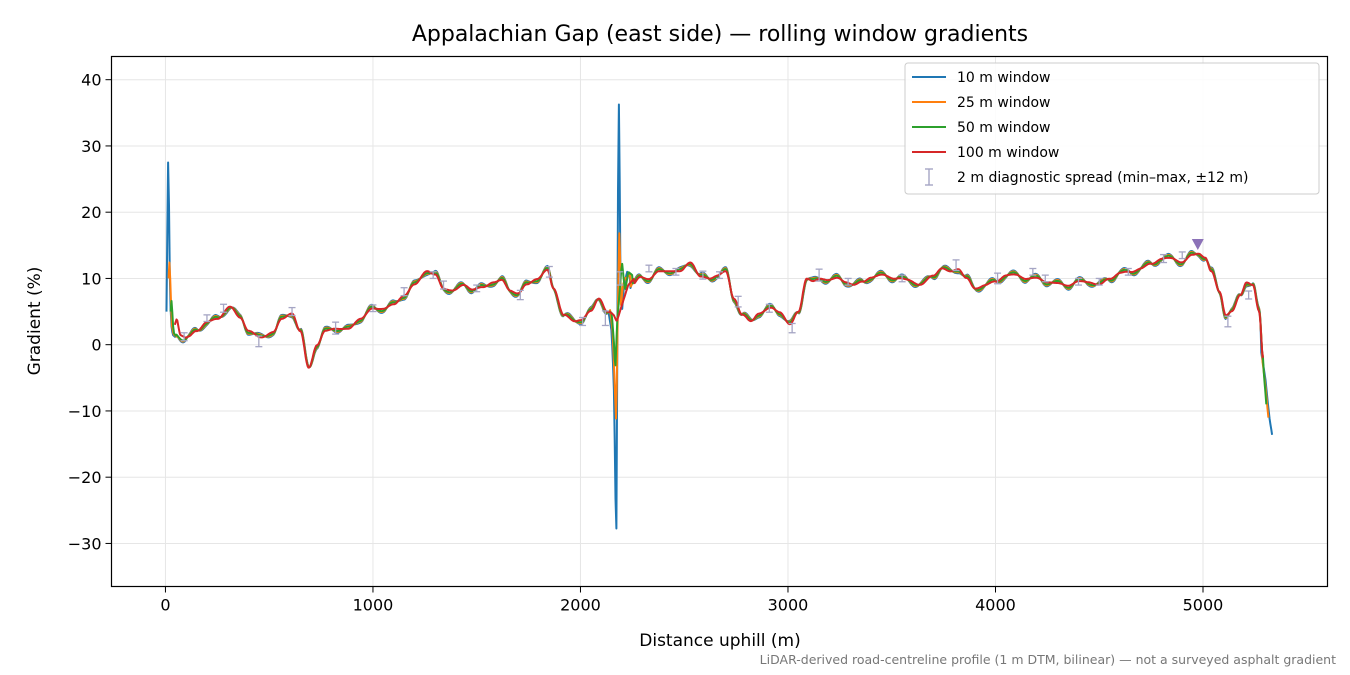  I want to click on y-tick-label: 10, so click(91, 278).